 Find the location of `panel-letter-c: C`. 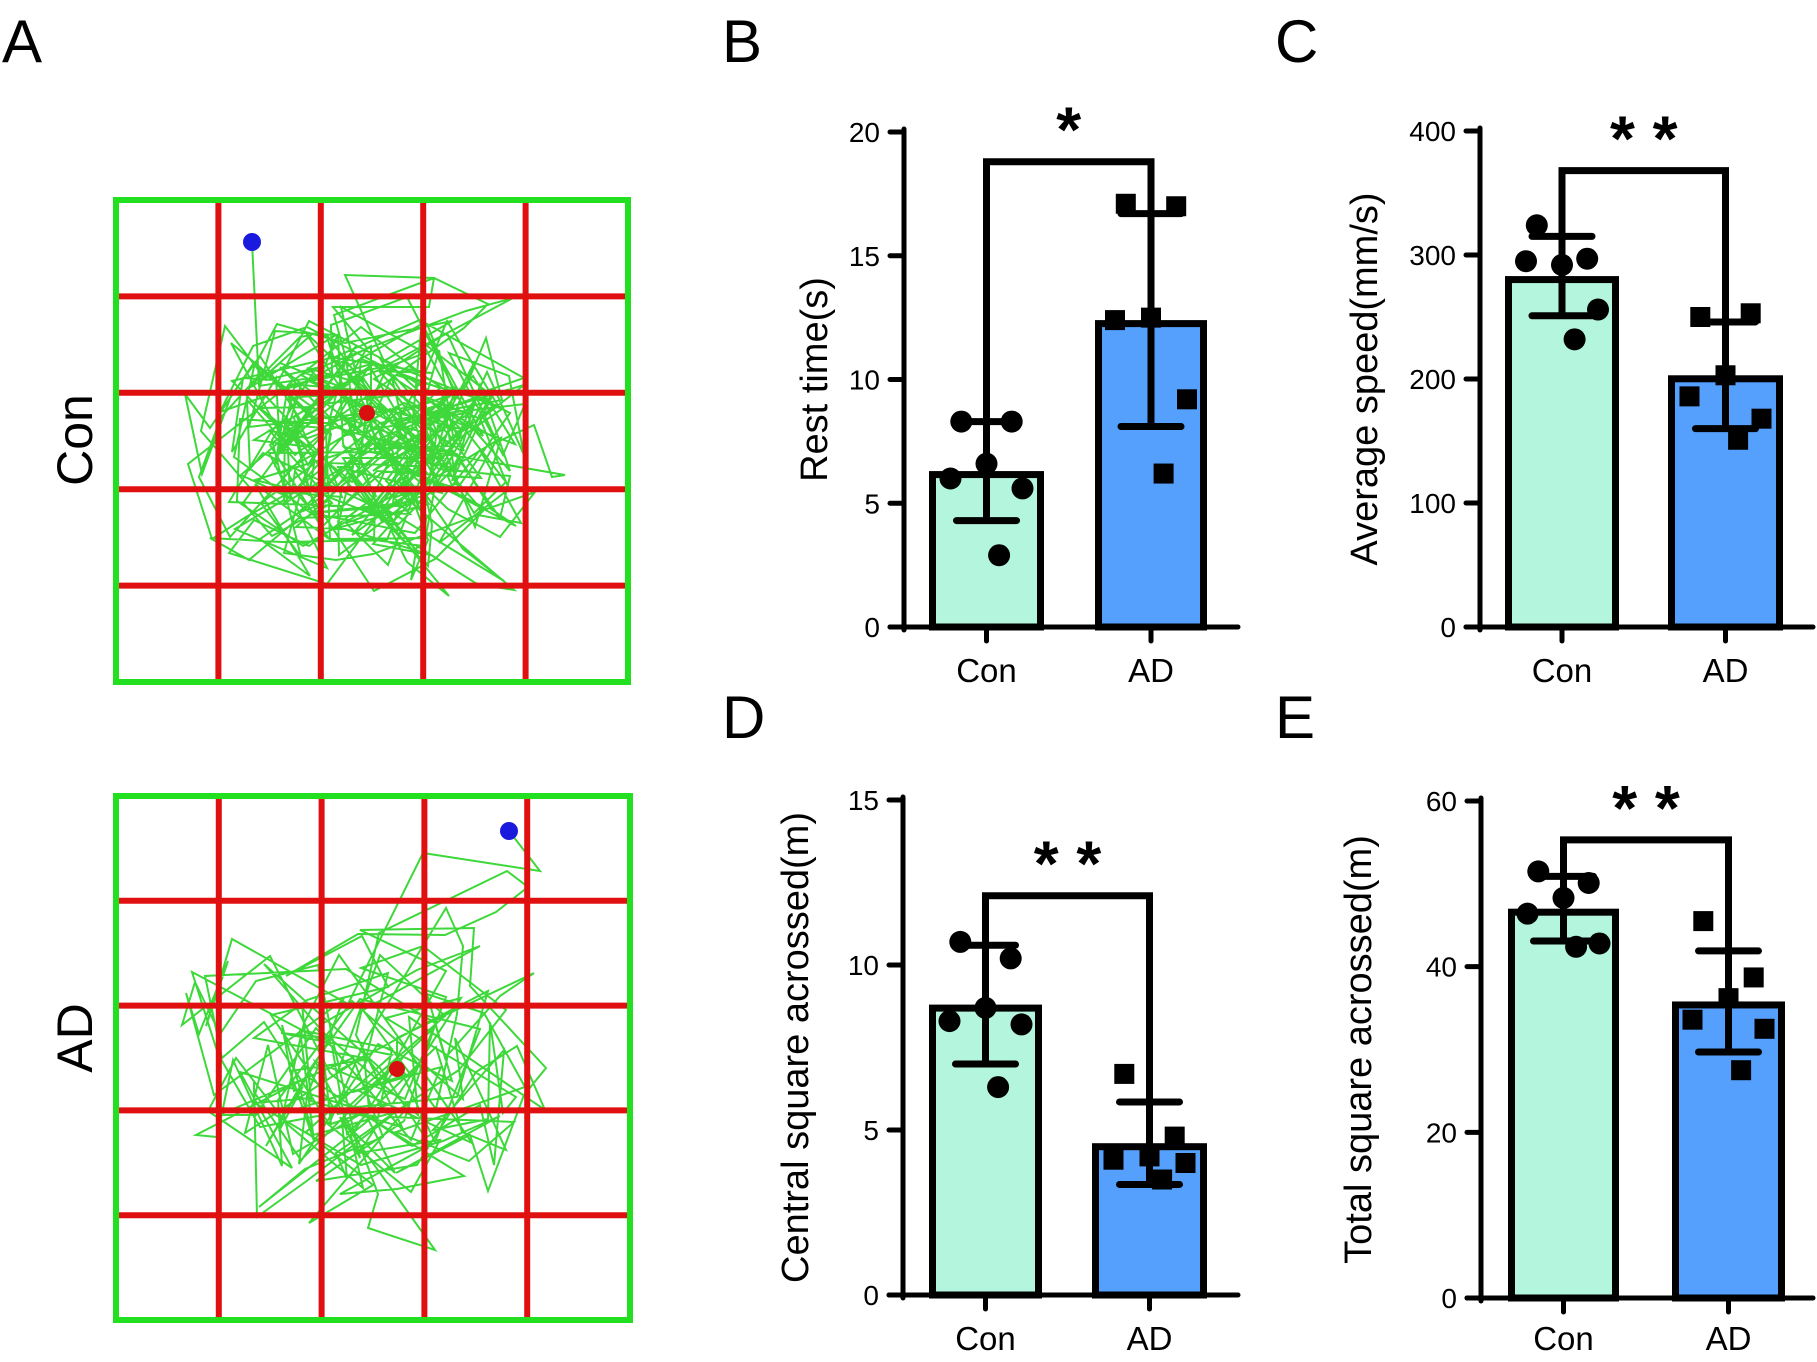

panel-letter-c: C is located at coordinates (1296, 41).